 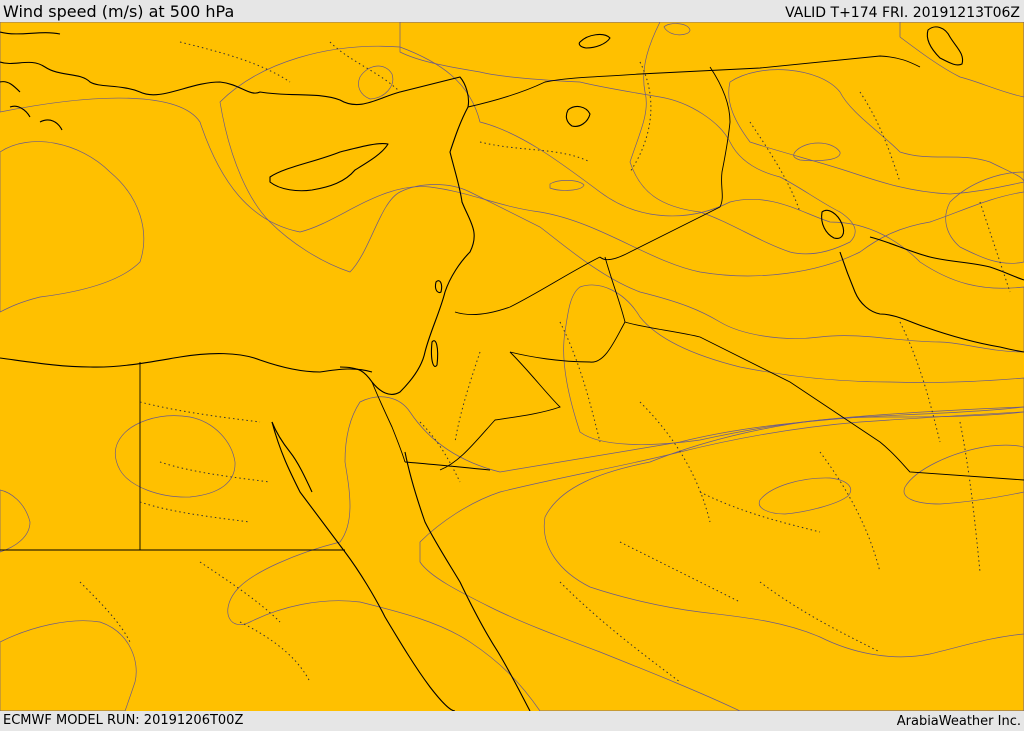 I want to click on map-title: Wind speed (m/s) at 500 hPa, so click(x=119, y=11).